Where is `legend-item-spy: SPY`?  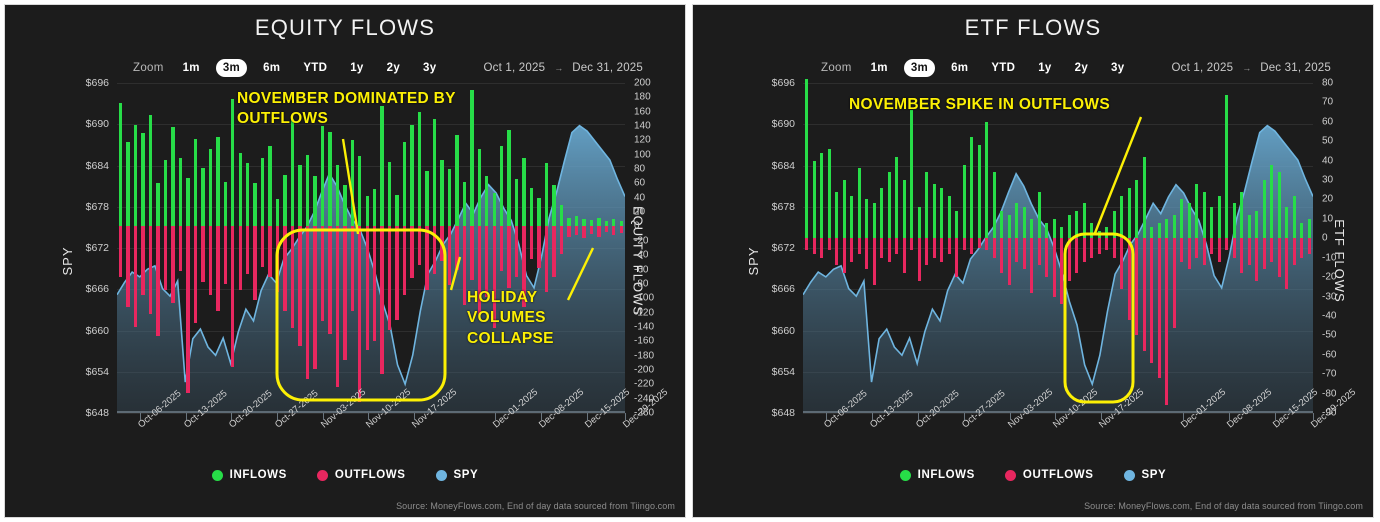
legend-item-spy: SPY is located at coordinates (1145, 475).